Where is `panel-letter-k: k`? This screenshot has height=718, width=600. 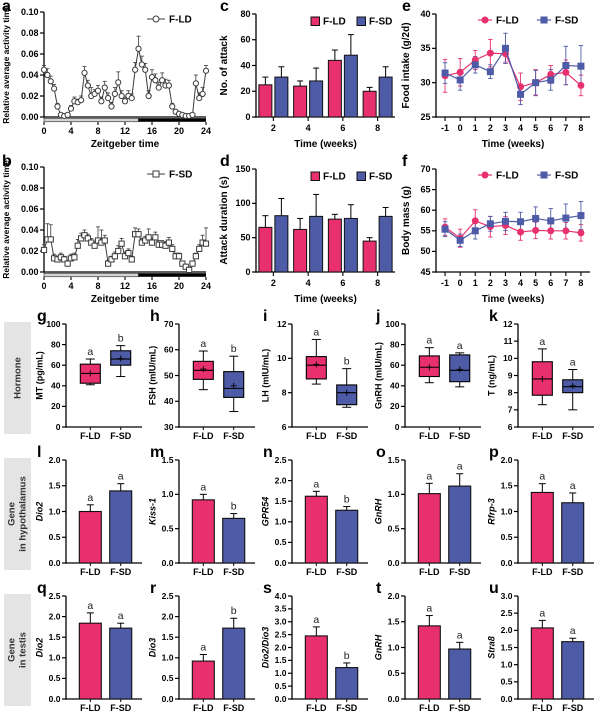 panel-letter-k: k is located at coordinates (493, 316).